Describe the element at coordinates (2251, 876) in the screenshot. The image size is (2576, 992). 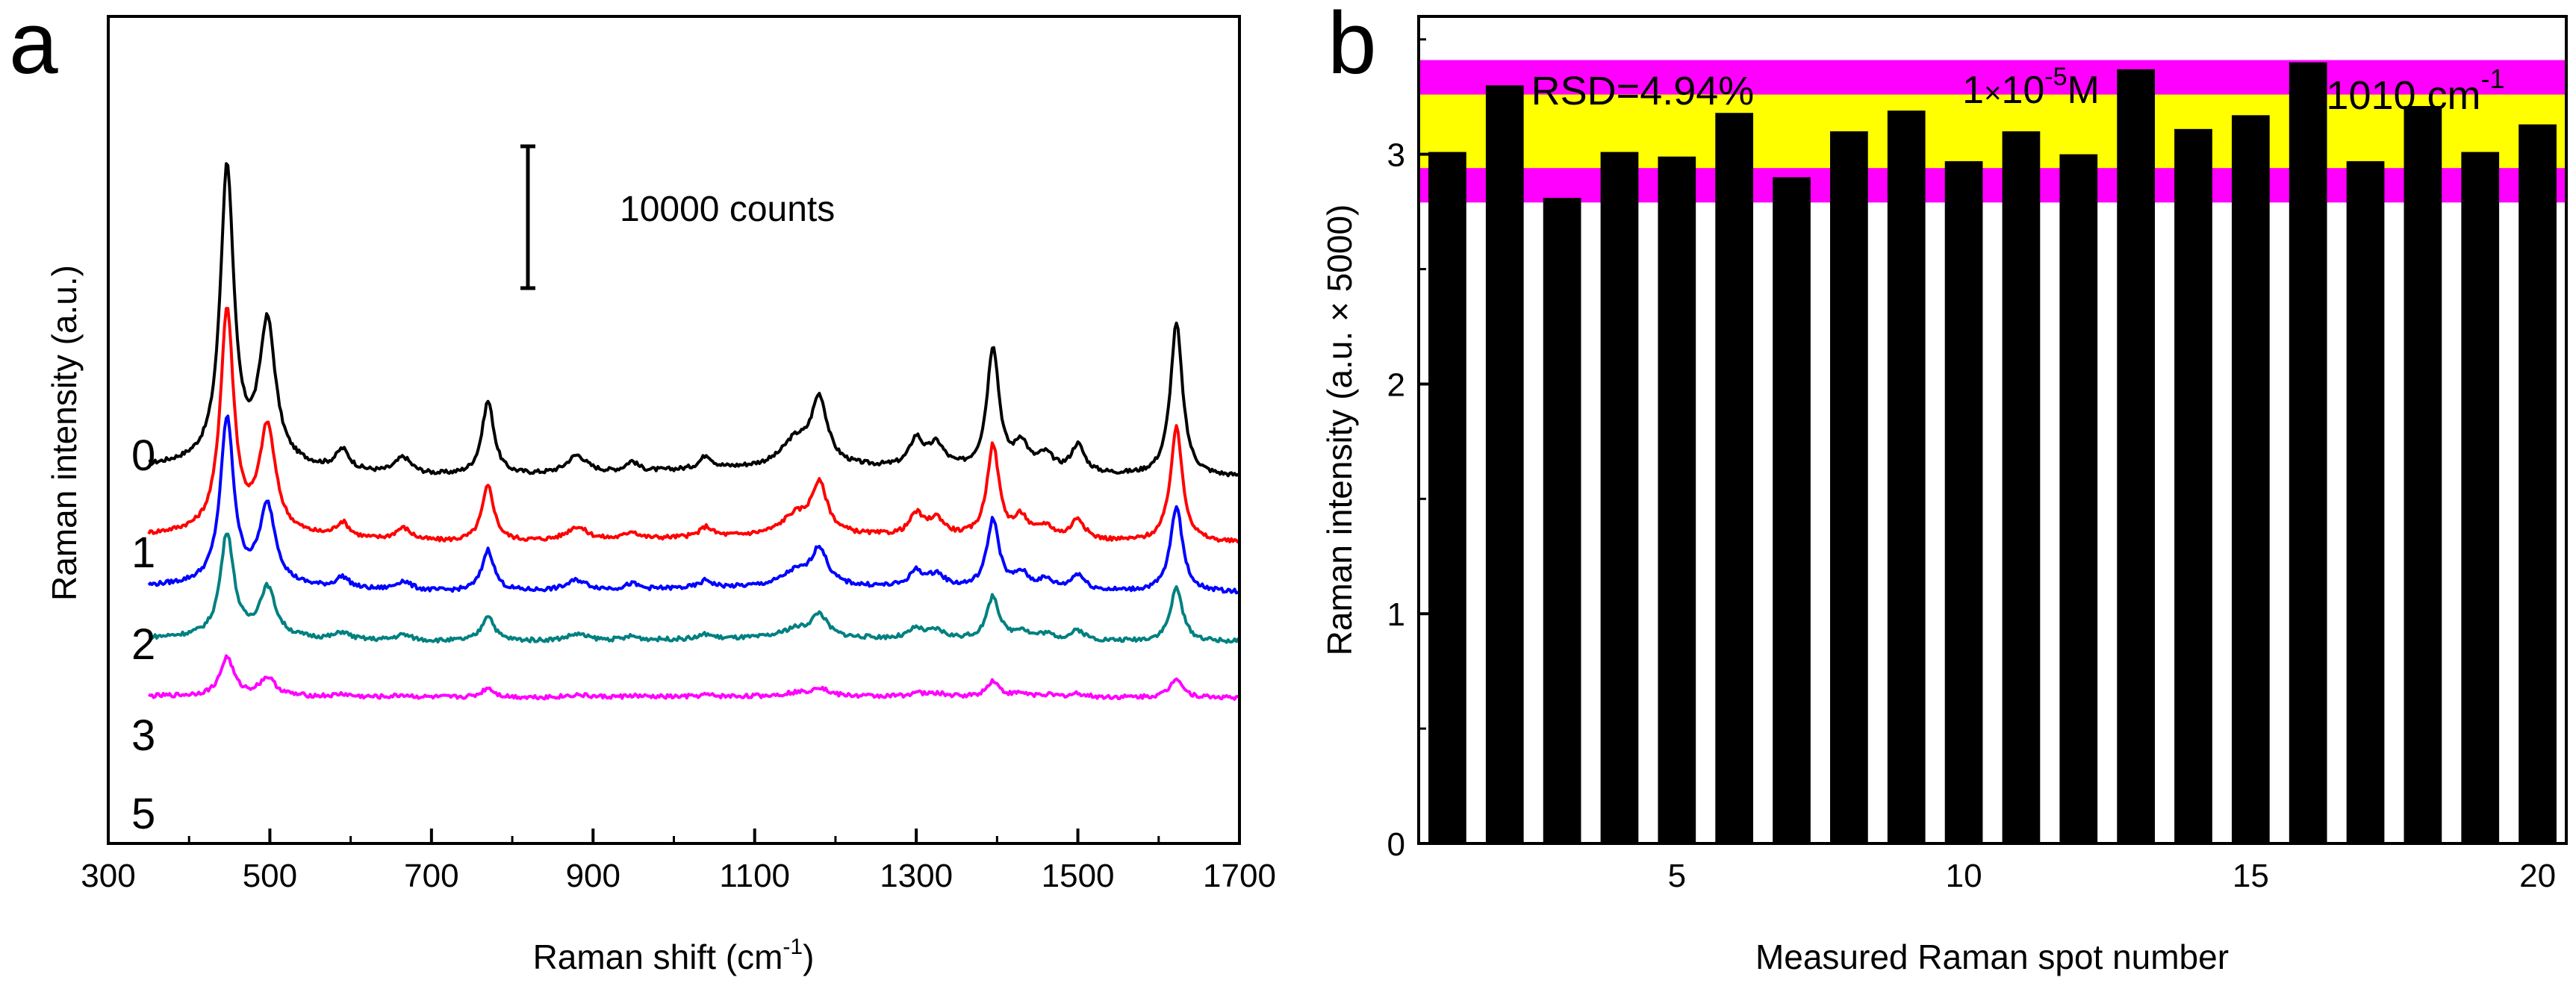
I see `x-tick-label: 15` at that location.